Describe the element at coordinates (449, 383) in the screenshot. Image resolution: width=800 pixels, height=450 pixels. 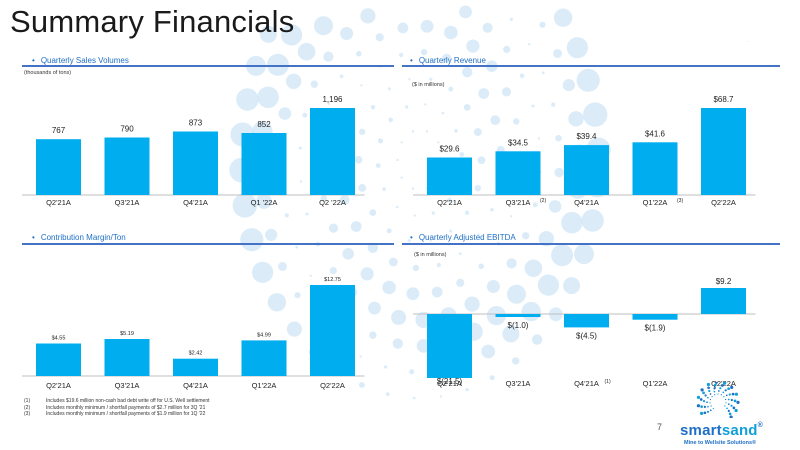
I see `ebitda-category-label: Q2'21A` at that location.